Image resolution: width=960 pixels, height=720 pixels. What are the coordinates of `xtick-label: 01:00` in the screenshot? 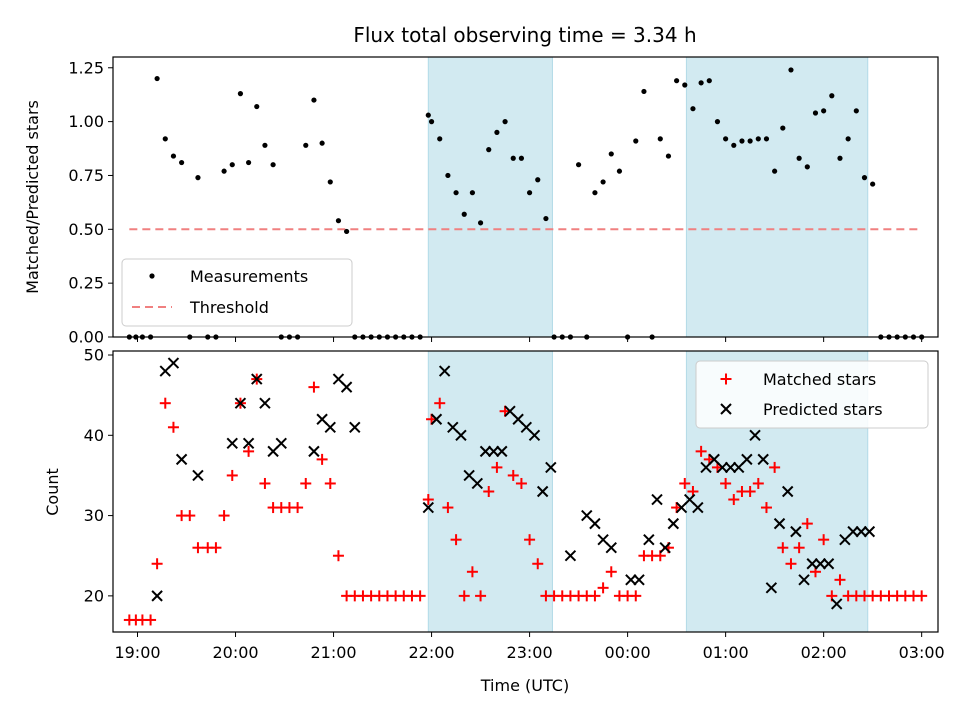 It's located at (726, 652).